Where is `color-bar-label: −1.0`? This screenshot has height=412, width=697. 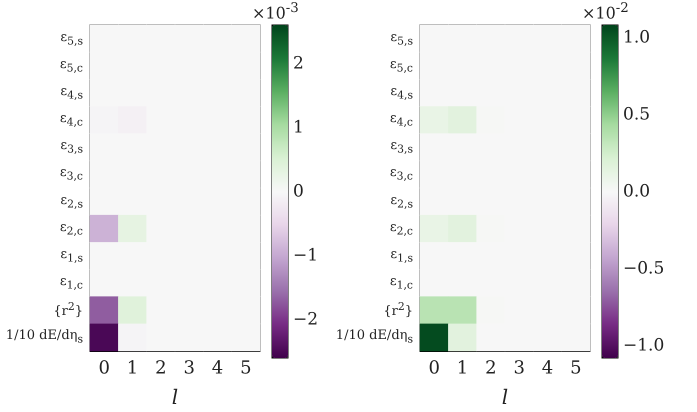 color-bar-label: −1.0 is located at coordinates (643, 346).